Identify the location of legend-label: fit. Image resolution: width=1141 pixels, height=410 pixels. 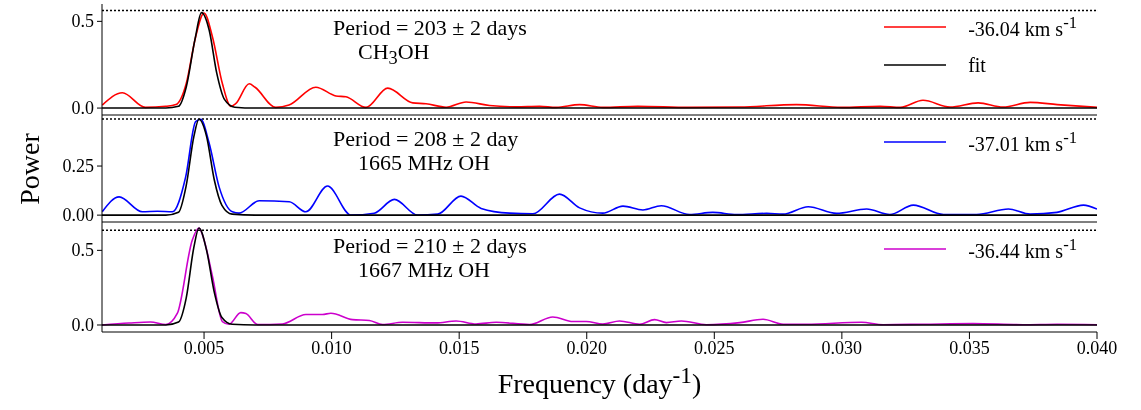
(977, 65).